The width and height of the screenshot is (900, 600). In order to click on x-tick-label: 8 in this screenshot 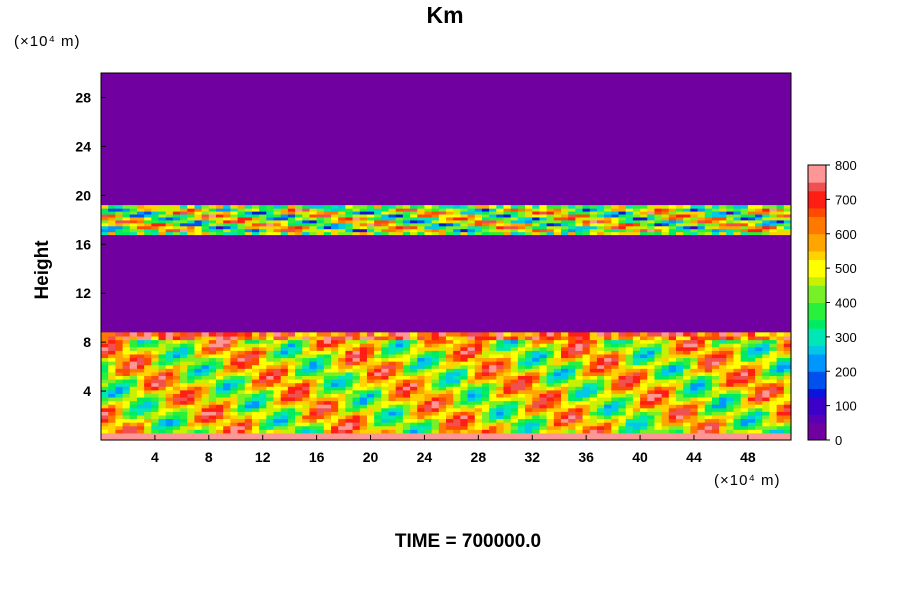, I will do `click(209, 457)`.